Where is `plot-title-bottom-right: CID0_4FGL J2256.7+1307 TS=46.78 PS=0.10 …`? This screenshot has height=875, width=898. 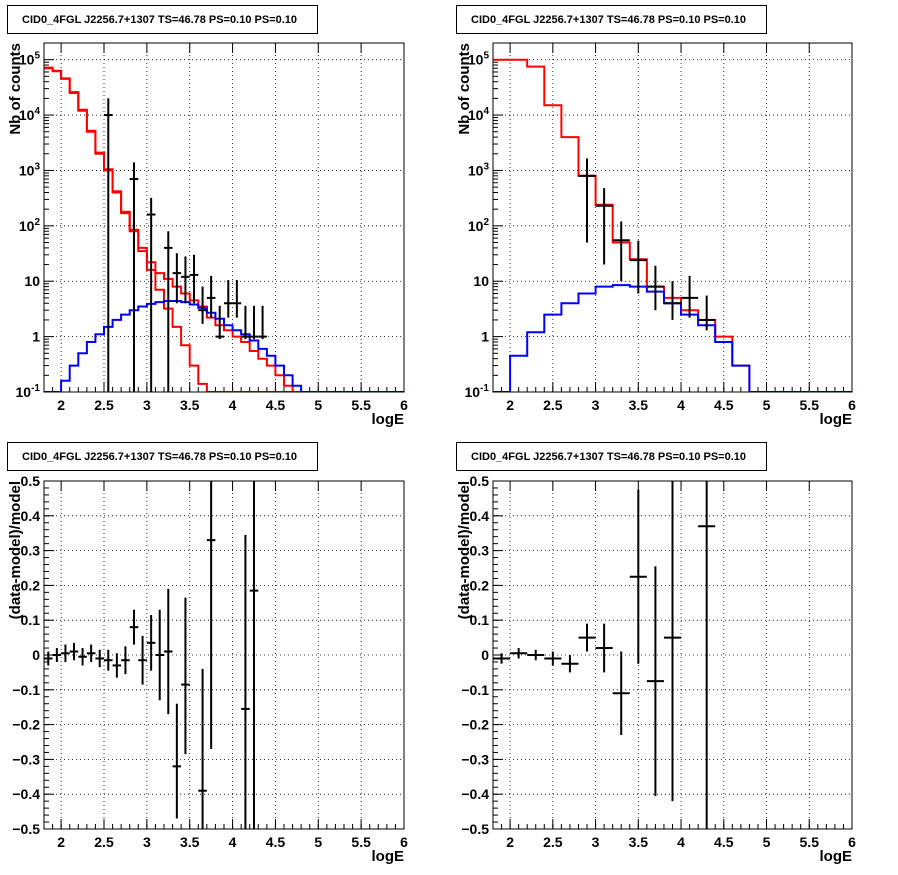 plot-title-bottom-right: CID0_4FGL J2256.7+1307 TS=46.78 PS=0.10 … is located at coordinates (611, 456).